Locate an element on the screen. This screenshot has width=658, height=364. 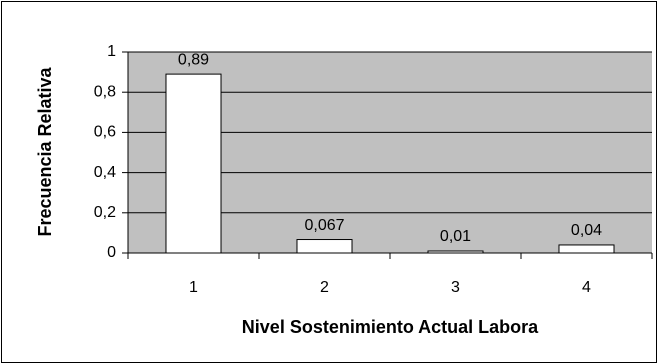
x-tick-label: 2 is located at coordinates (324, 287).